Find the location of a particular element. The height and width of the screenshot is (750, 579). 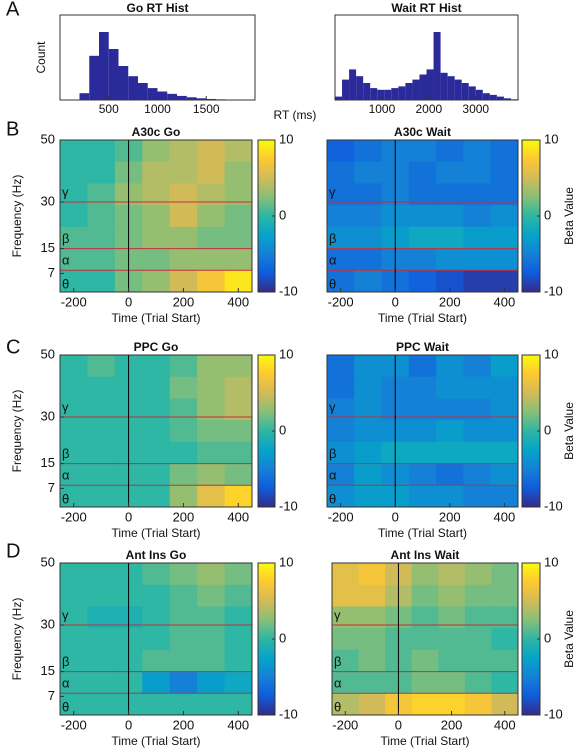

panel-label: B is located at coordinates (12, 129).